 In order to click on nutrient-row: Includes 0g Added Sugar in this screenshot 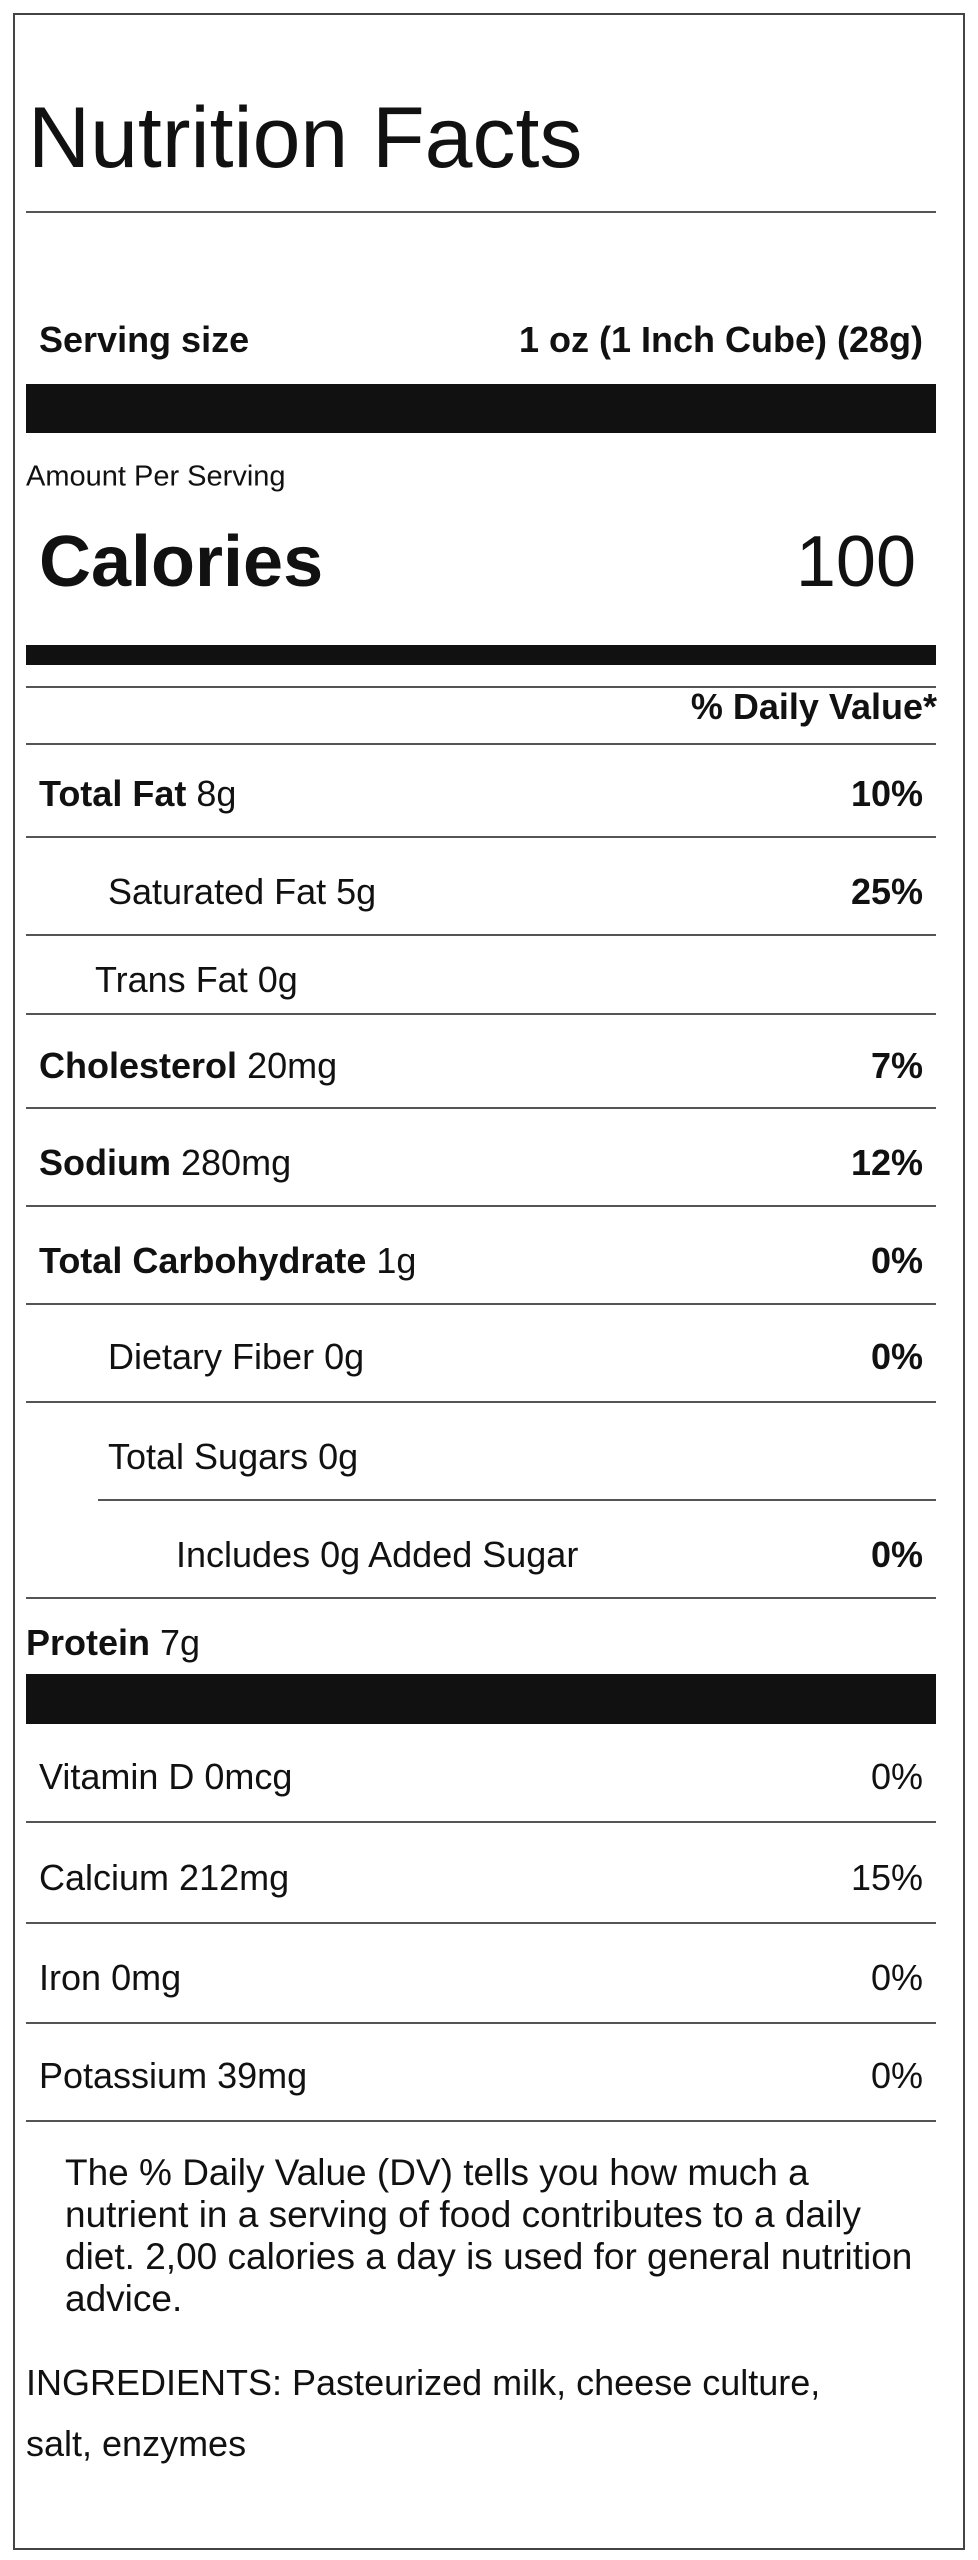, I will do `click(377, 1555)`.